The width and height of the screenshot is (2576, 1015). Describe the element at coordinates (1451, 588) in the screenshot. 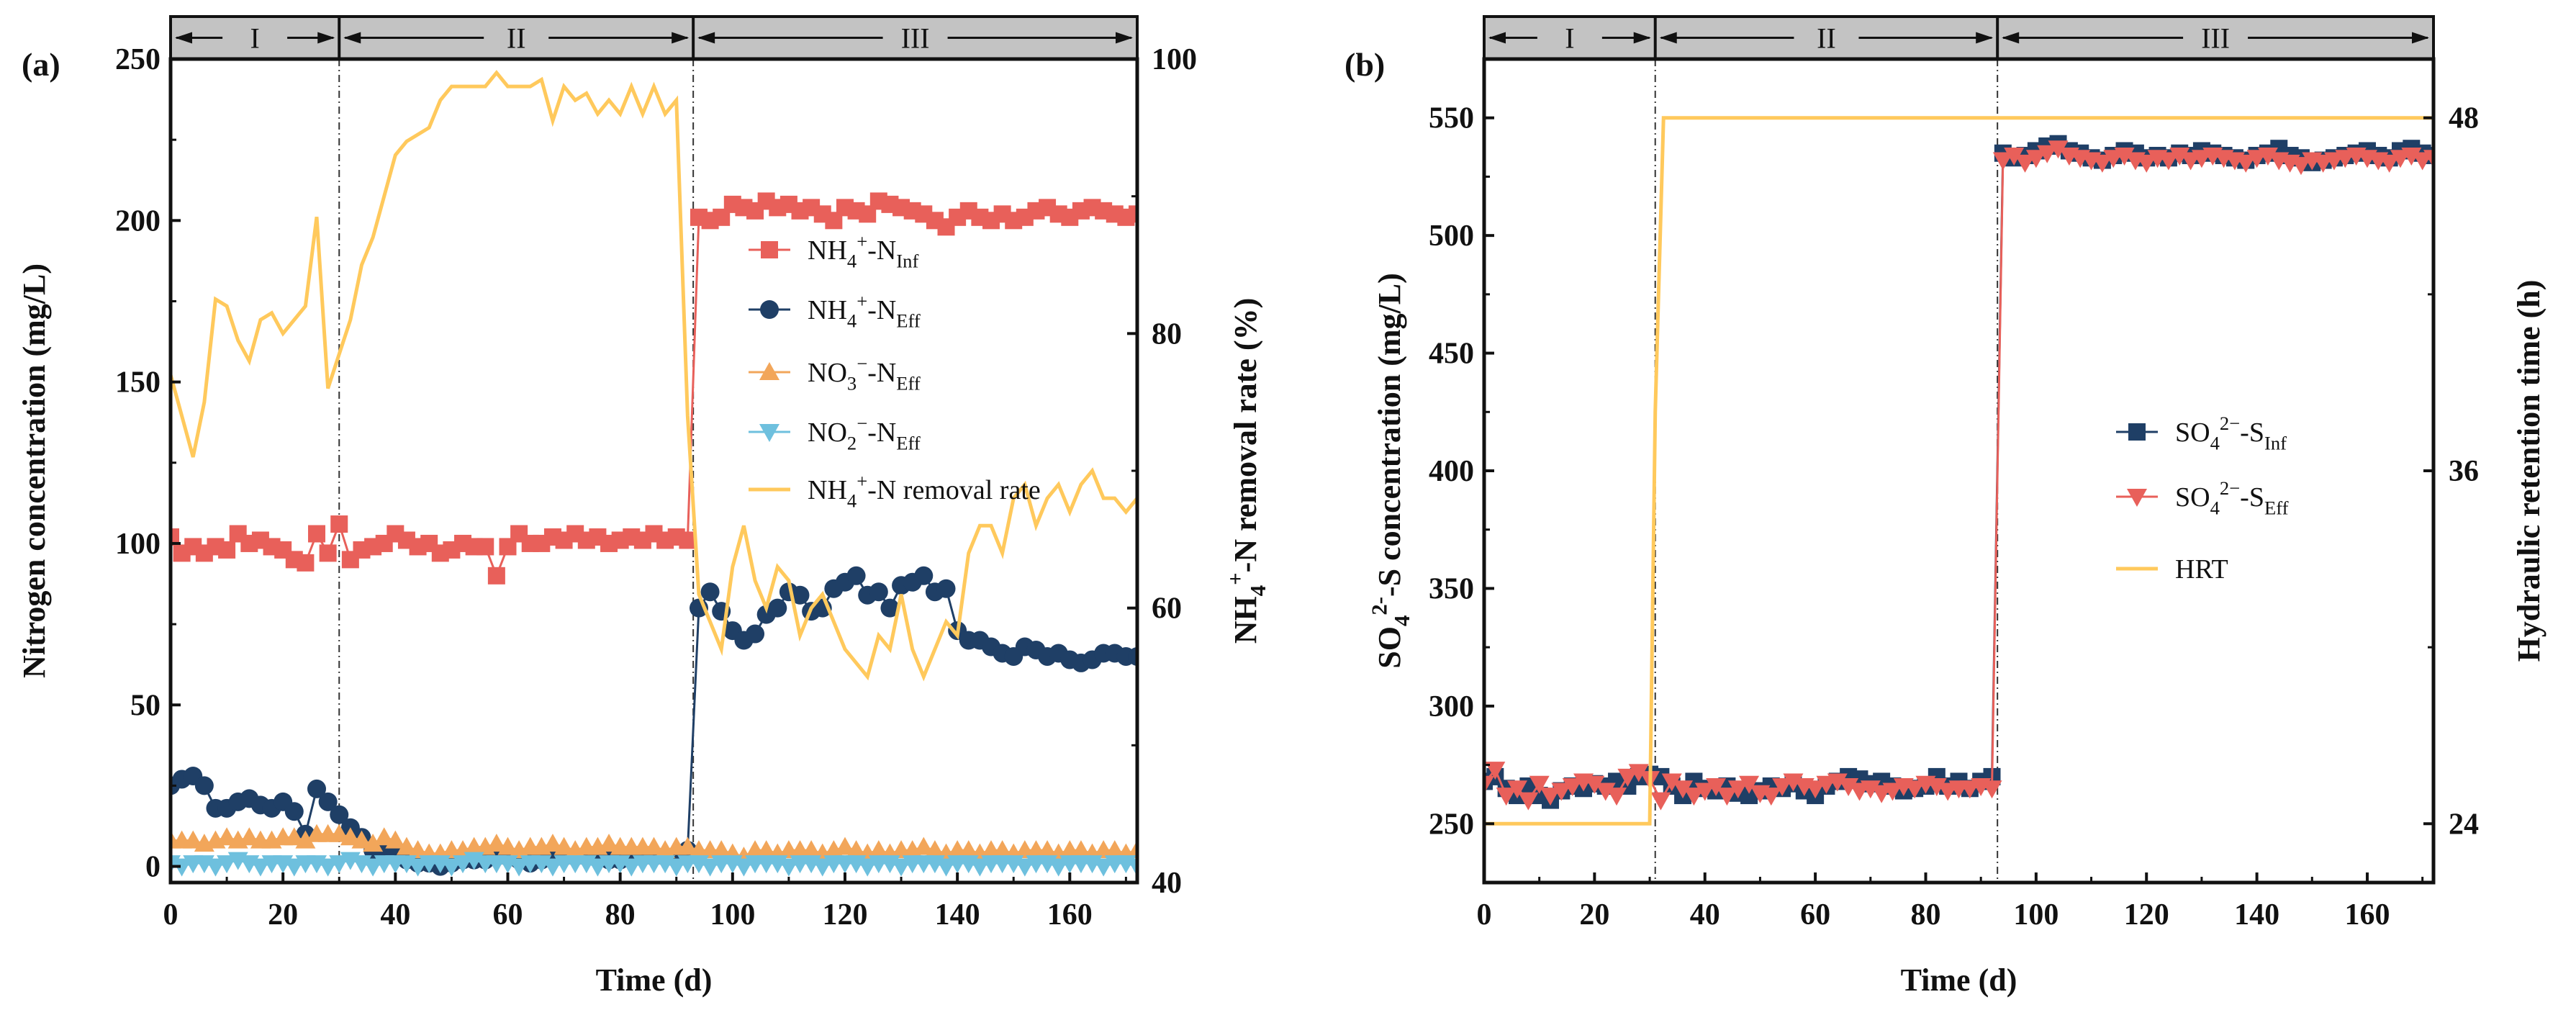

I see `y-tick-label: 350` at that location.